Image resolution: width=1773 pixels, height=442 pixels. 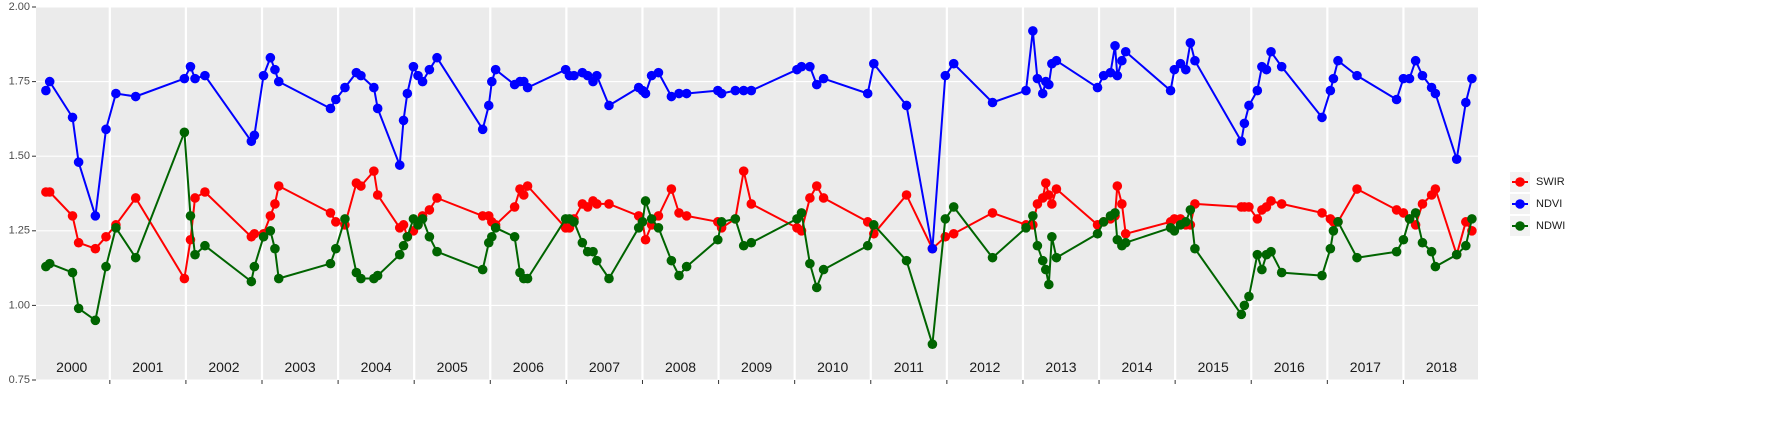 What do you see at coordinates (528, 367) in the screenshot?
I see `year-label: 2006` at bounding box center [528, 367].